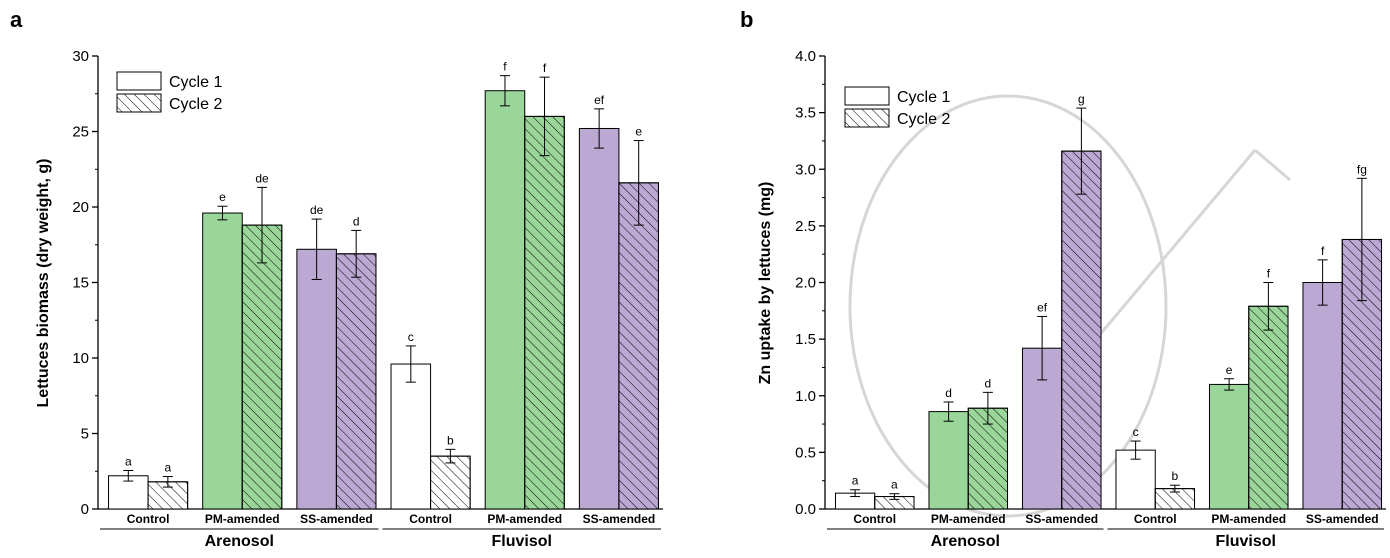 This screenshot has width=1390, height=558. Describe the element at coordinates (80, 358) in the screenshot. I see `y-tick-label: 10` at that location.